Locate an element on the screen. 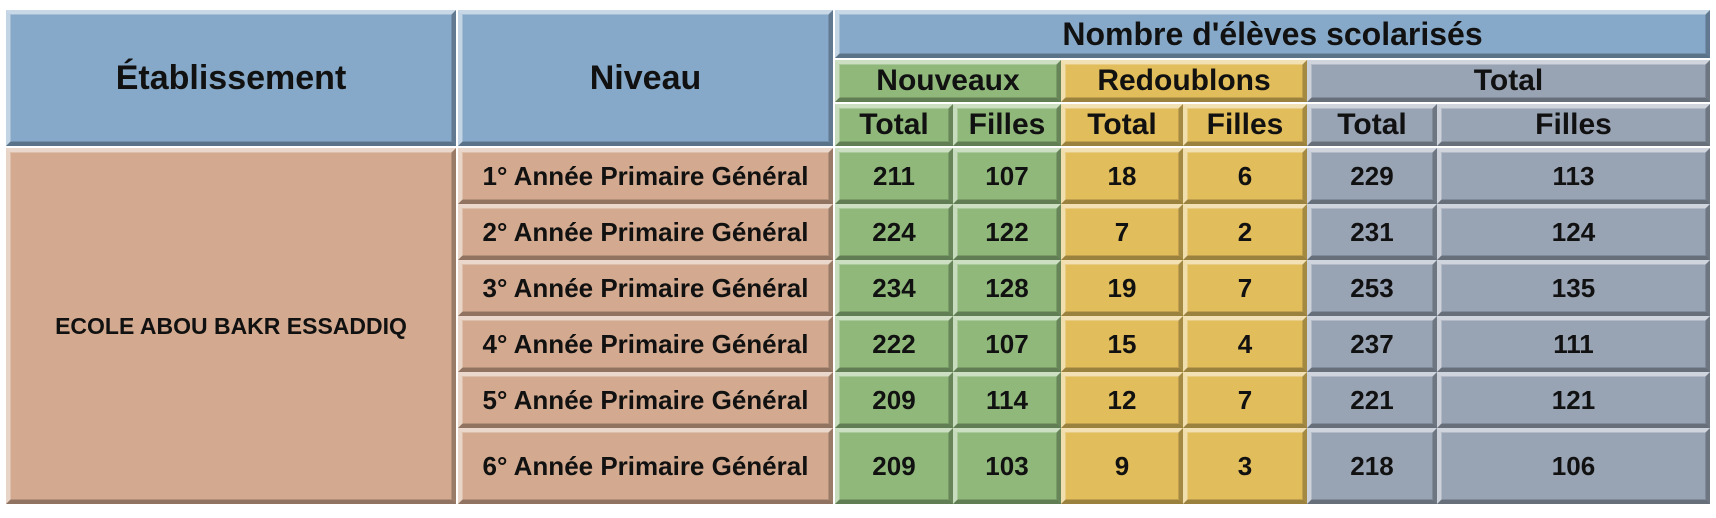 The width and height of the screenshot is (1716, 518). row-2-total-filles: 124 is located at coordinates (1573, 232).